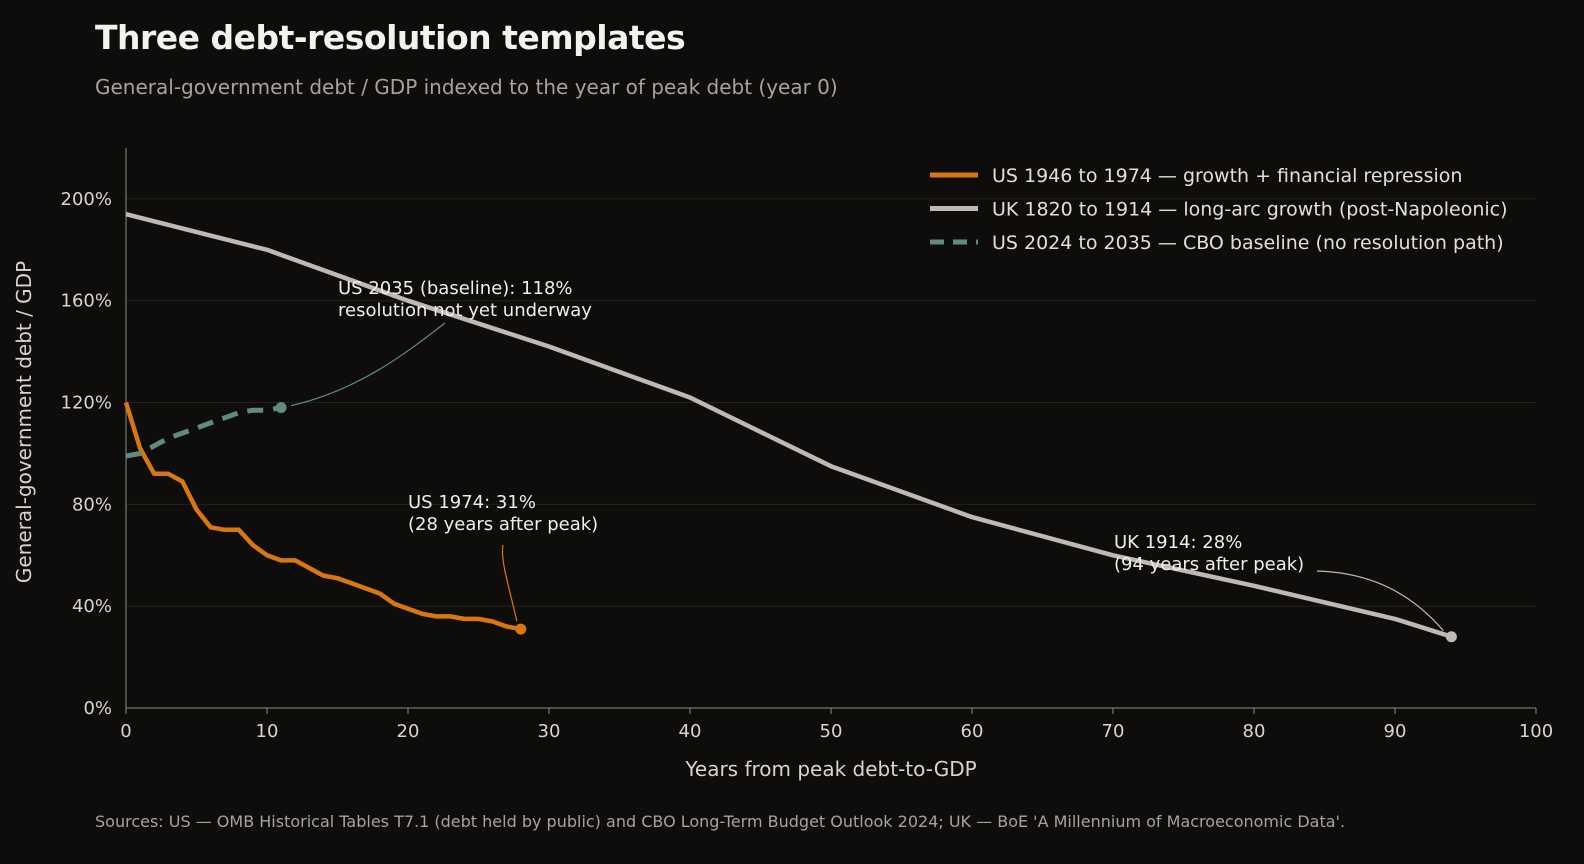 The image size is (1584, 864). Describe the element at coordinates (408, 731) in the screenshot. I see `x-tick-label: 20` at that location.